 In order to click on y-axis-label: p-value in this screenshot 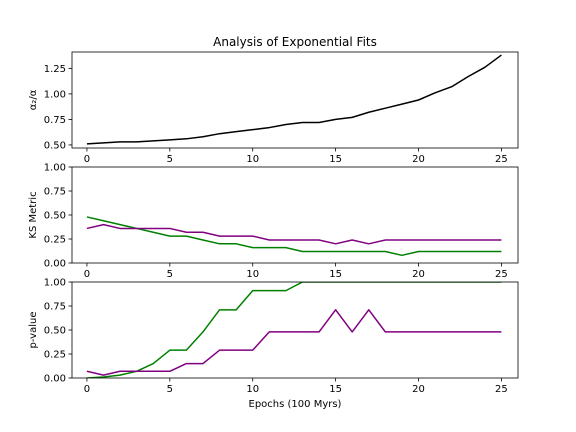, I will do `click(33, 329)`.